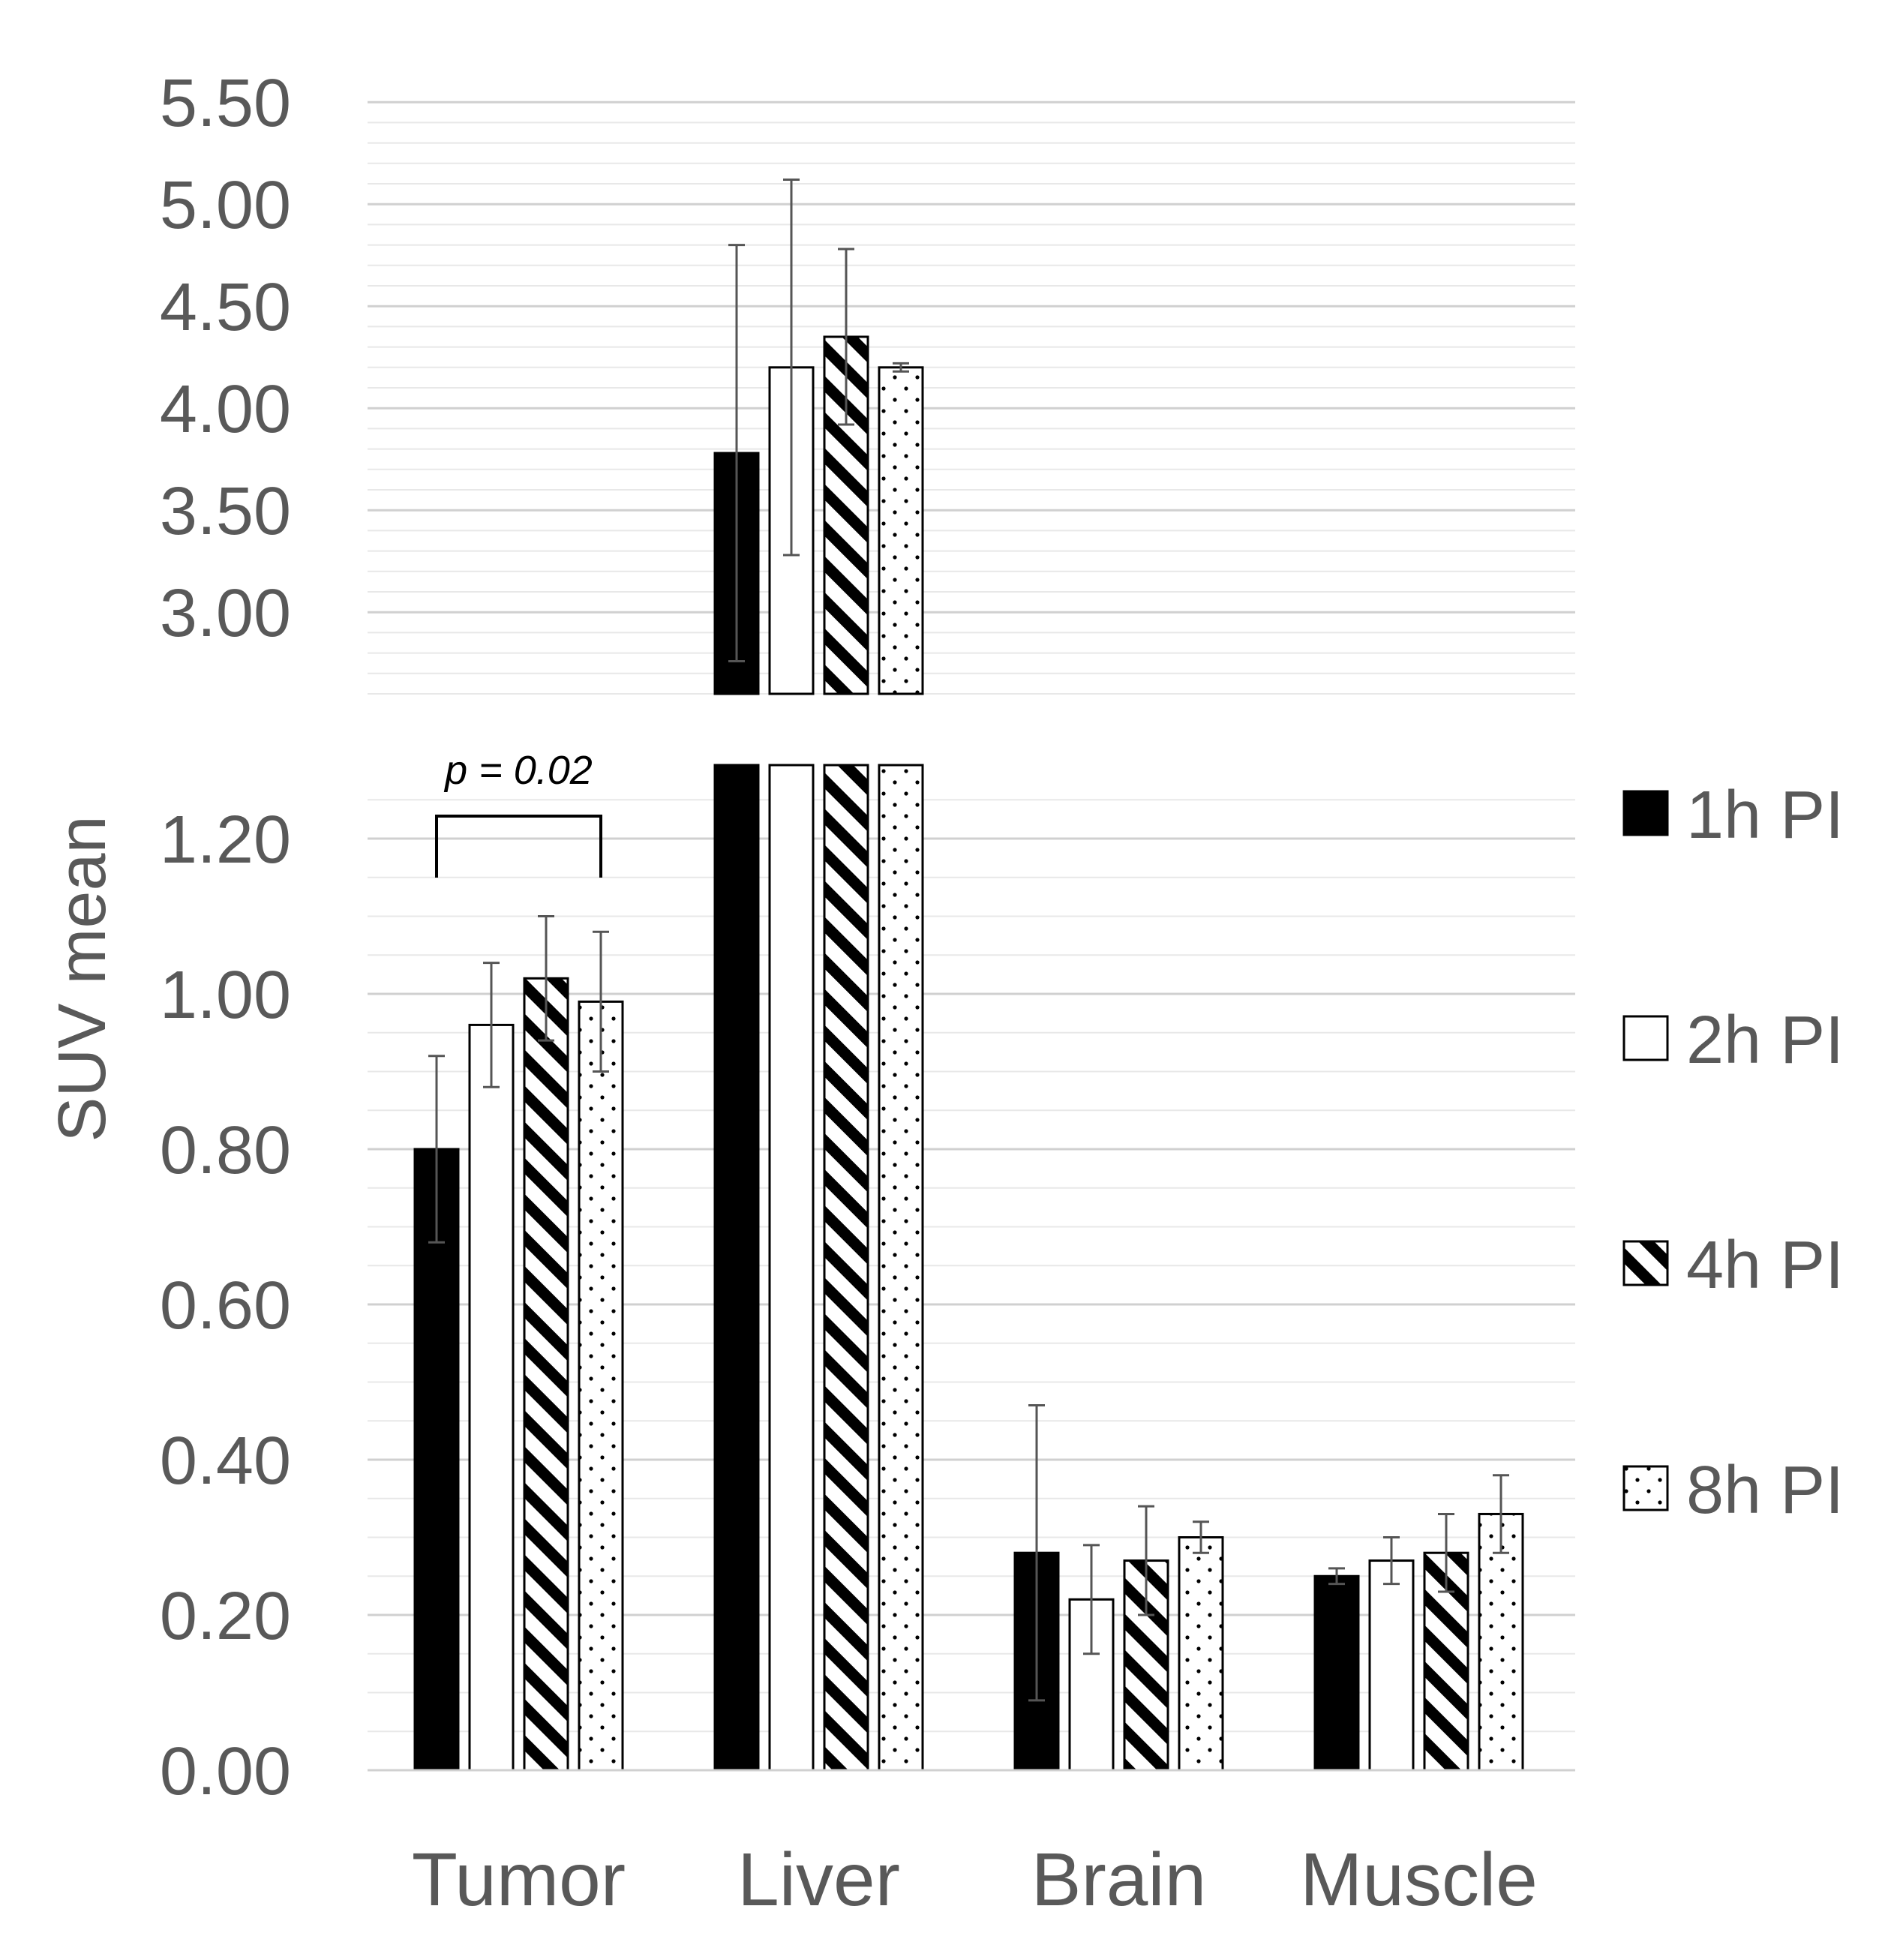  I want to click on y-tick-label-lower: 0.80, so click(226, 1150).